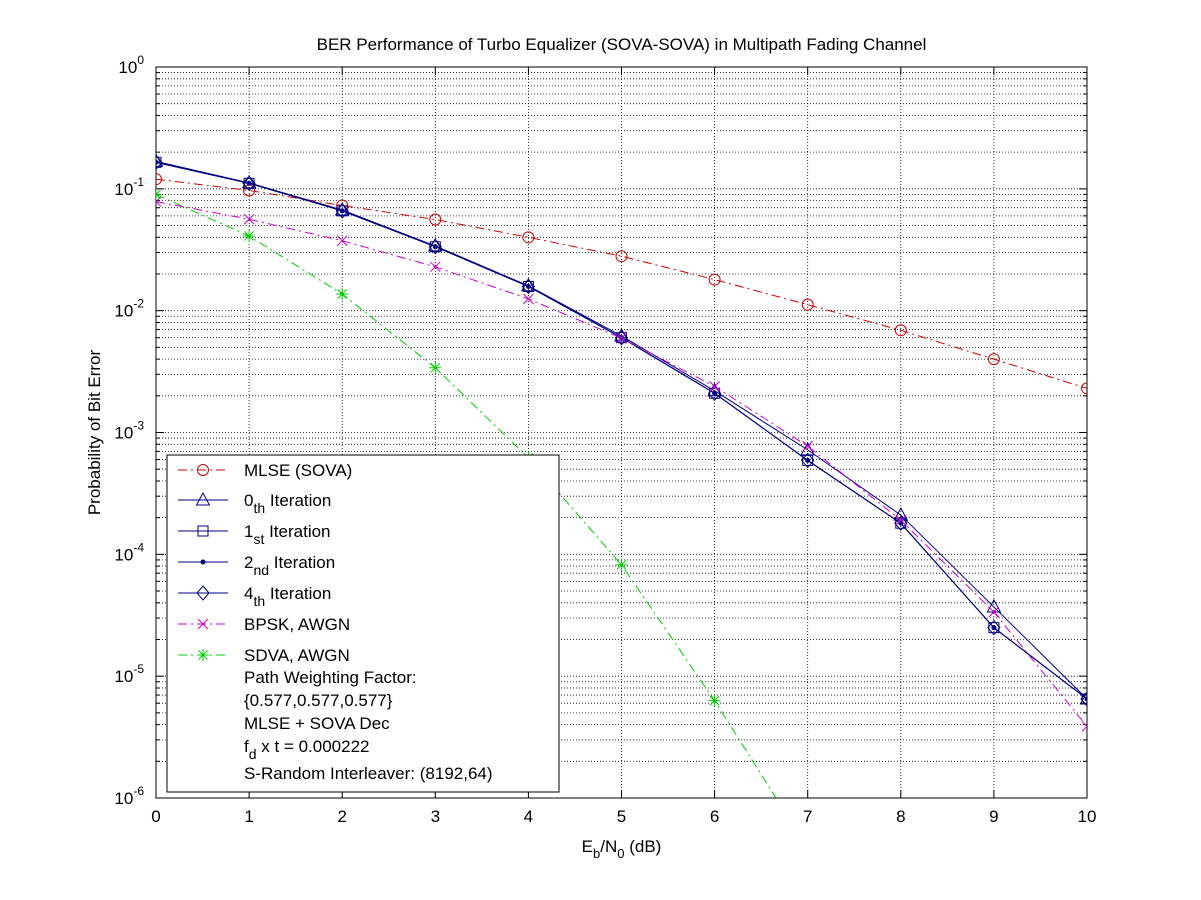  Describe the element at coordinates (993, 816) in the screenshot. I see `x-tick-label: 9` at that location.